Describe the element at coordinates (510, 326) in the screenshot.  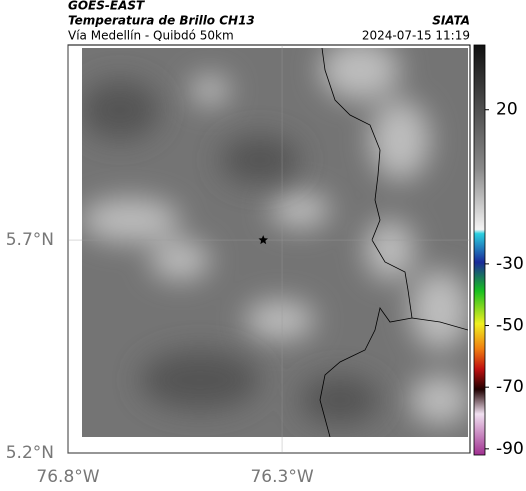
I see `colorbar-tick-label: -50` at that location.